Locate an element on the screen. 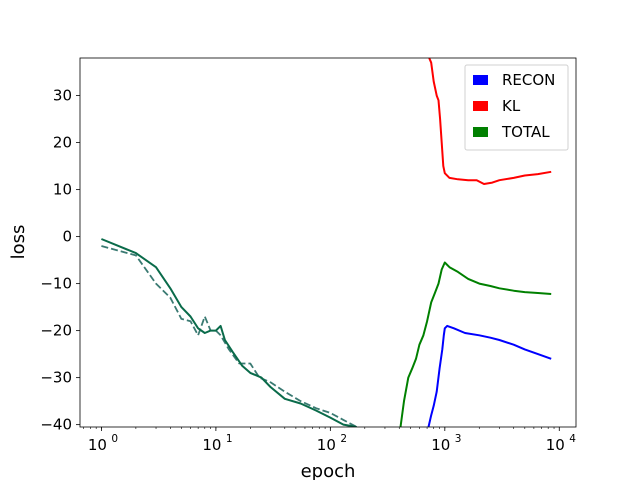 Image resolution: width=640 pixels, height=480 pixels. x-tick-exponent: 2 is located at coordinates (343, 439).